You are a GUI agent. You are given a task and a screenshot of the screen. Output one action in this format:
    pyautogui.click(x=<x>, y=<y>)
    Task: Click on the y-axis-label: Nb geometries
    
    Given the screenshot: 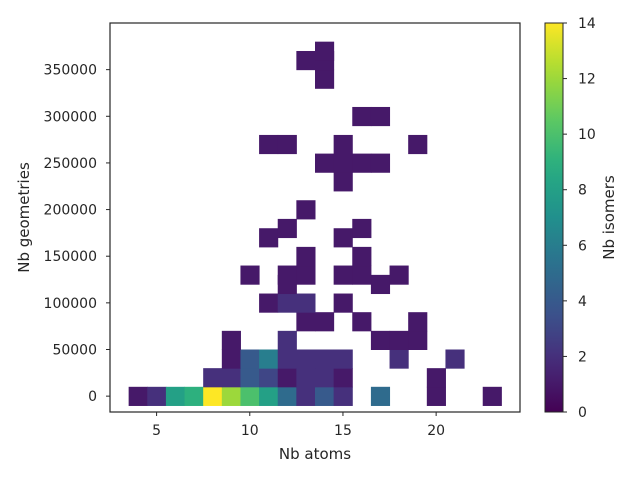 What is the action you would take?
    pyautogui.click(x=24, y=217)
    